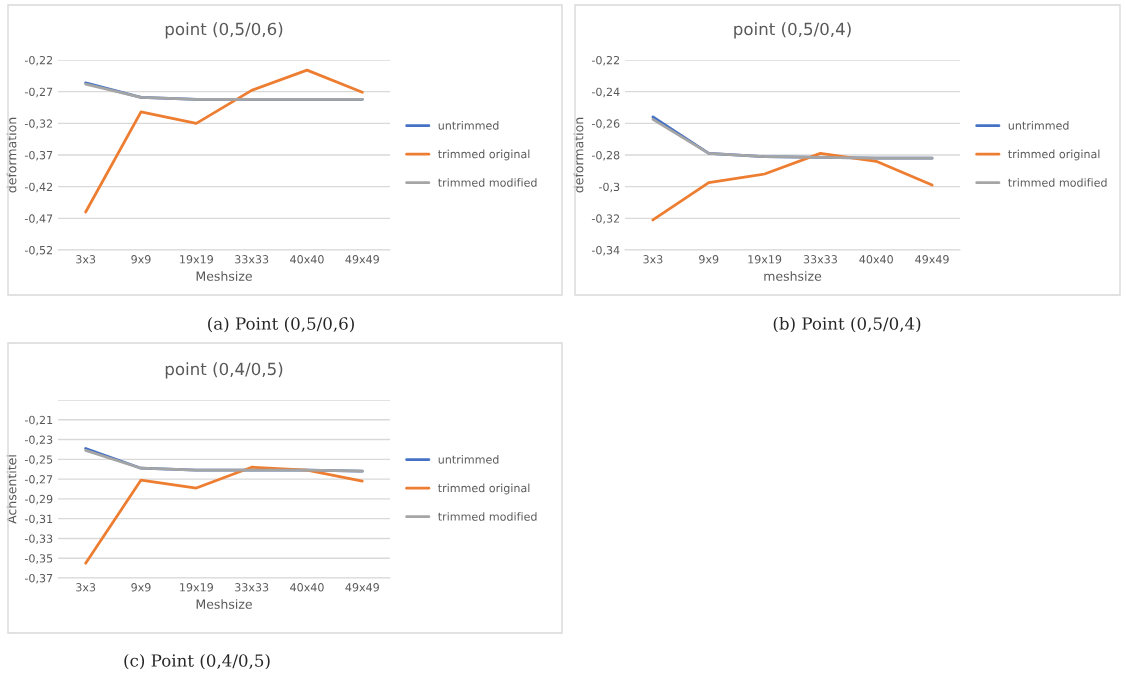 Image resolution: width=1126 pixels, height=675 pixels. I want to click on y-tick-label: -0,35, so click(38, 559).